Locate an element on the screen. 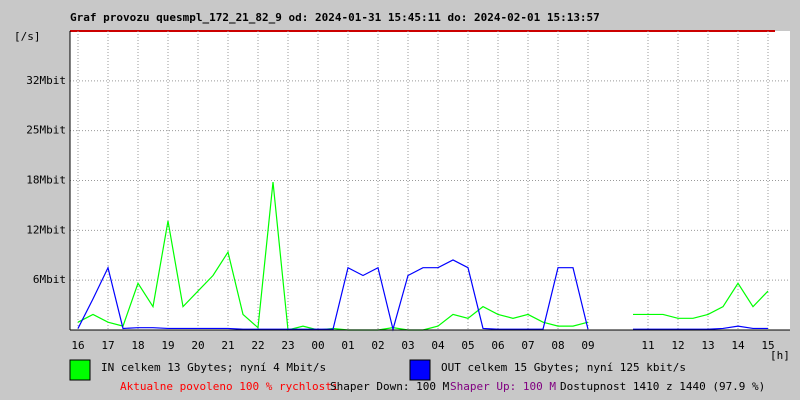  y-tick-label: 25Mbit is located at coordinates (46, 130).